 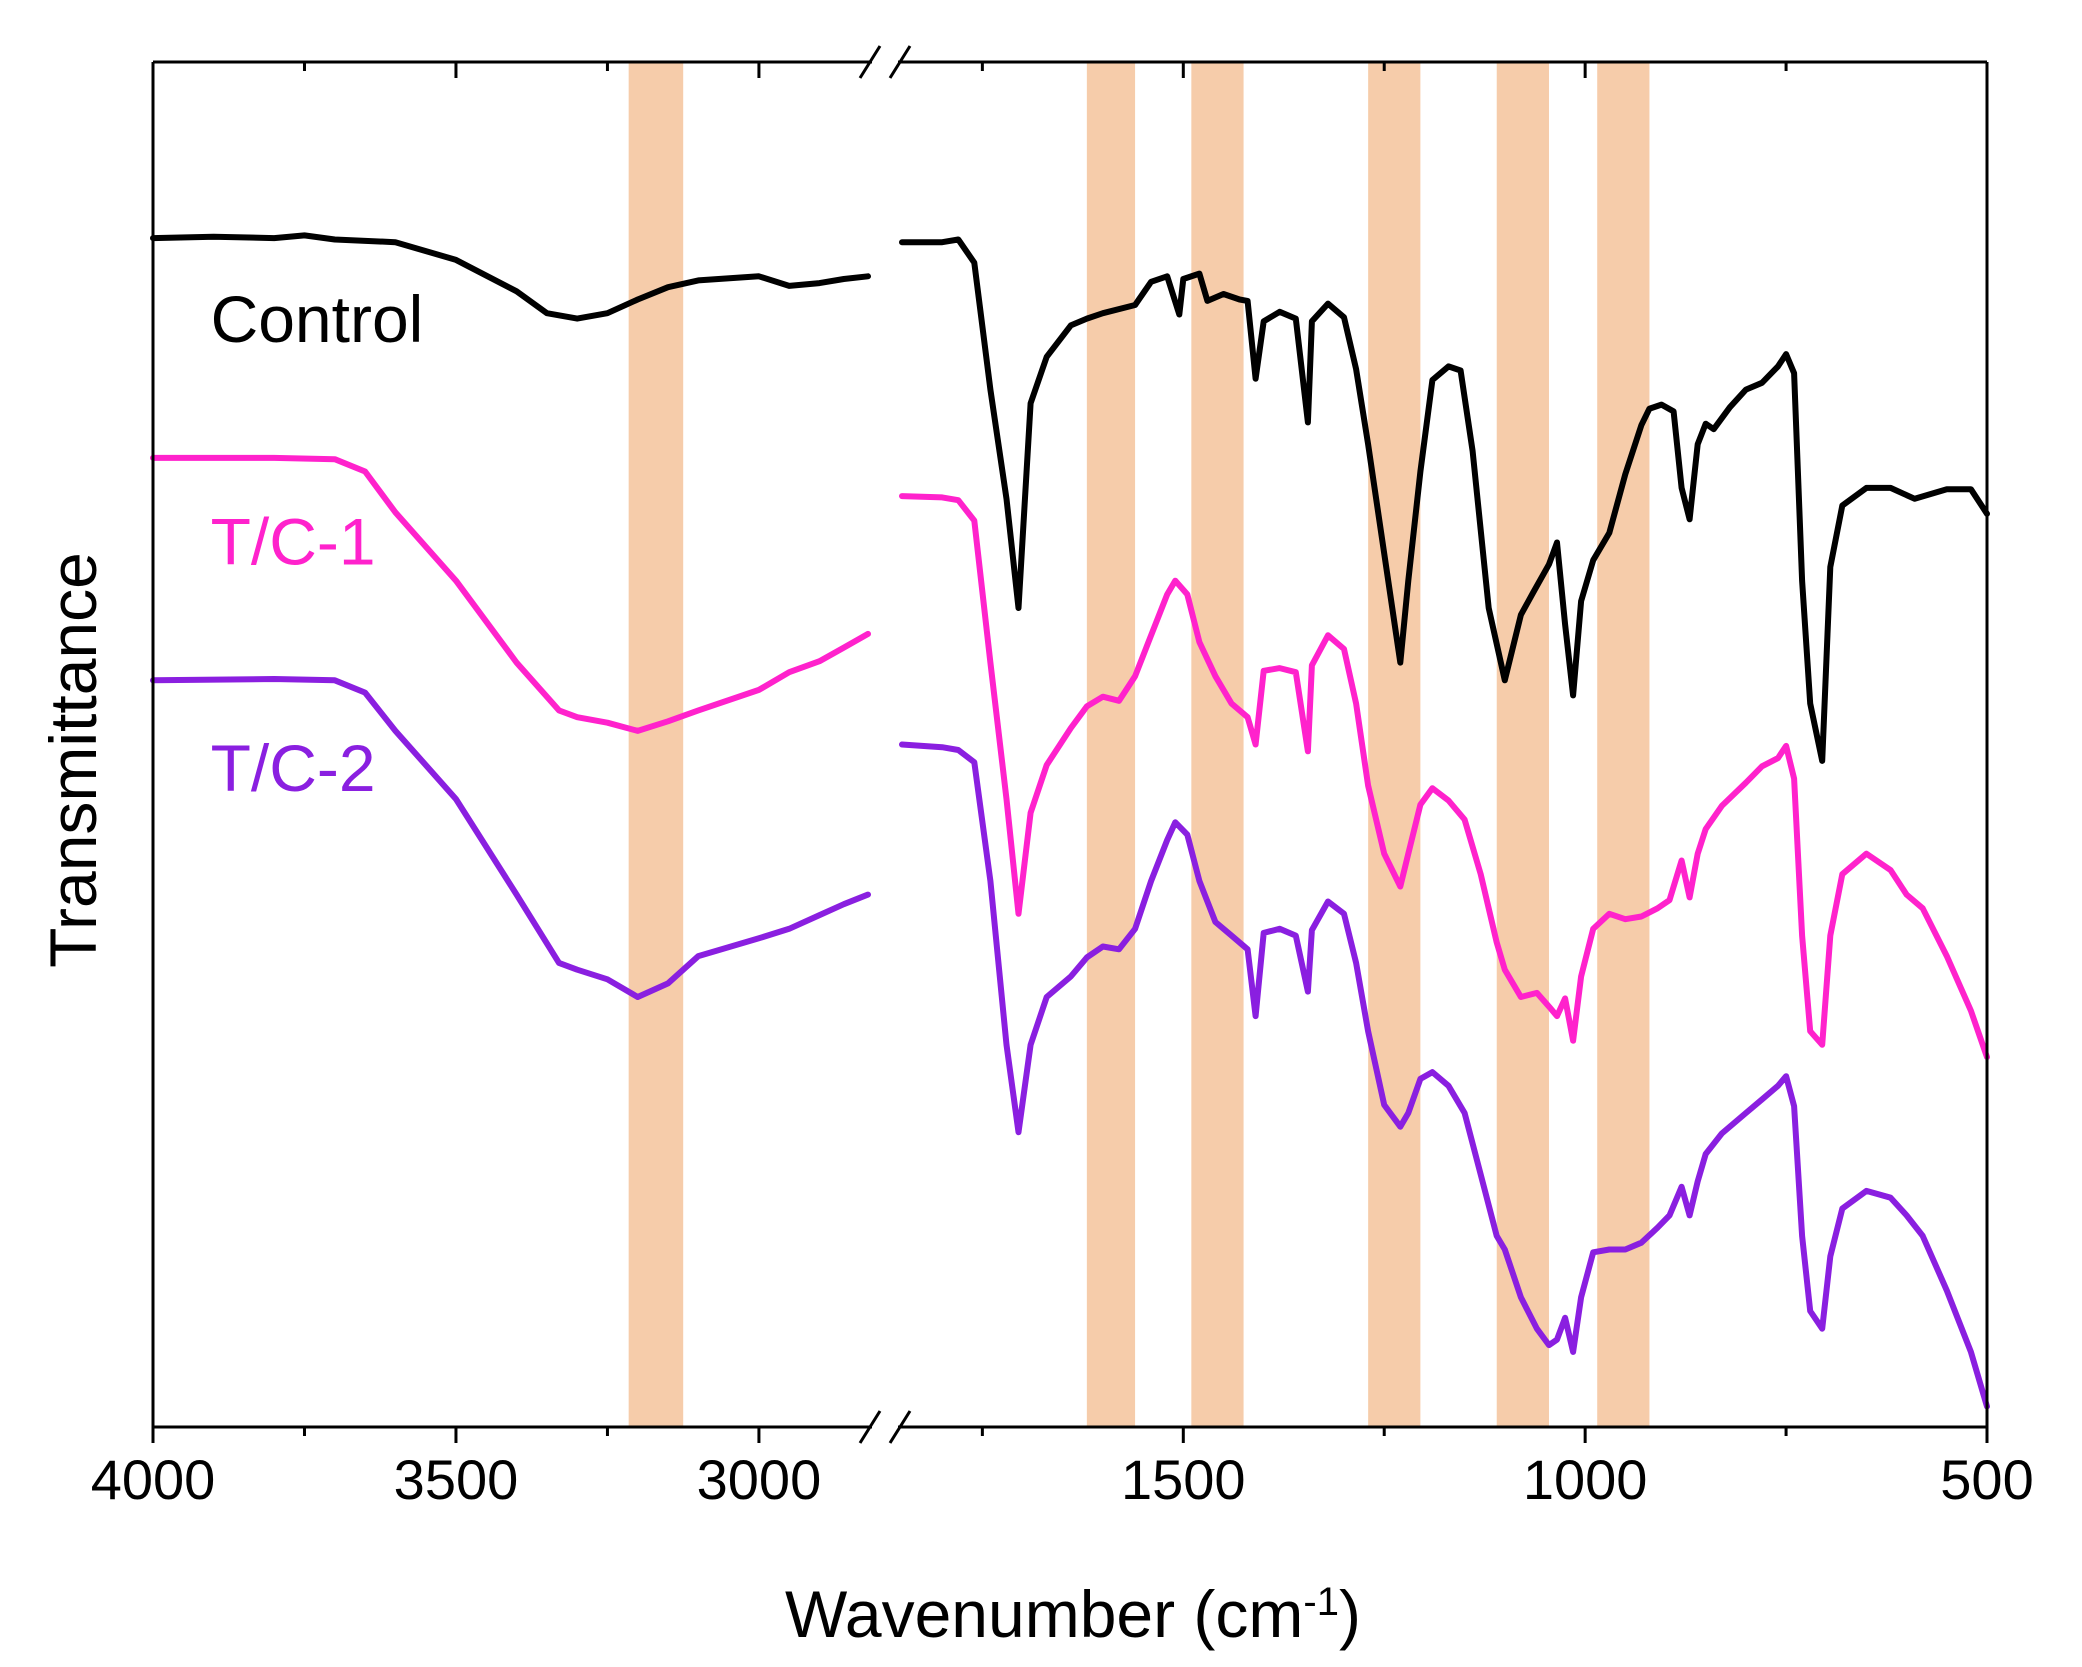 What do you see at coordinates (293, 768) in the screenshot?
I see `series-label-3: T/C-2` at bounding box center [293, 768].